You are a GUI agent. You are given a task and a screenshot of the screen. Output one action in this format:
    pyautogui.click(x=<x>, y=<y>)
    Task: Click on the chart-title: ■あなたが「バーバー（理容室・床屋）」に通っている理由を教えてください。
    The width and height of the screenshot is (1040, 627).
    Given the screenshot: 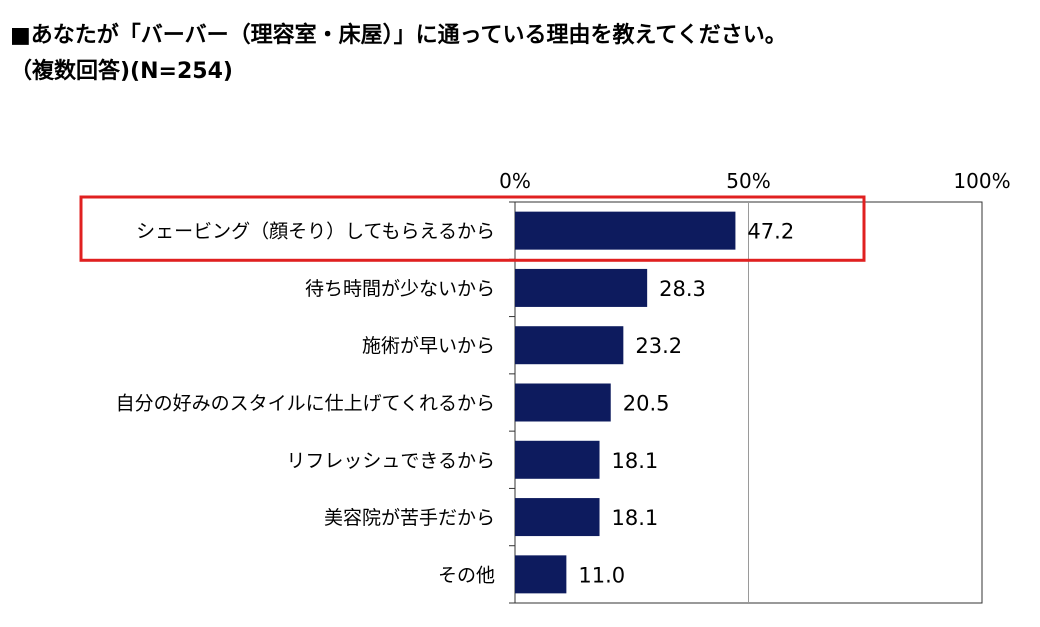 What is the action you would take?
    pyautogui.click(x=398, y=35)
    